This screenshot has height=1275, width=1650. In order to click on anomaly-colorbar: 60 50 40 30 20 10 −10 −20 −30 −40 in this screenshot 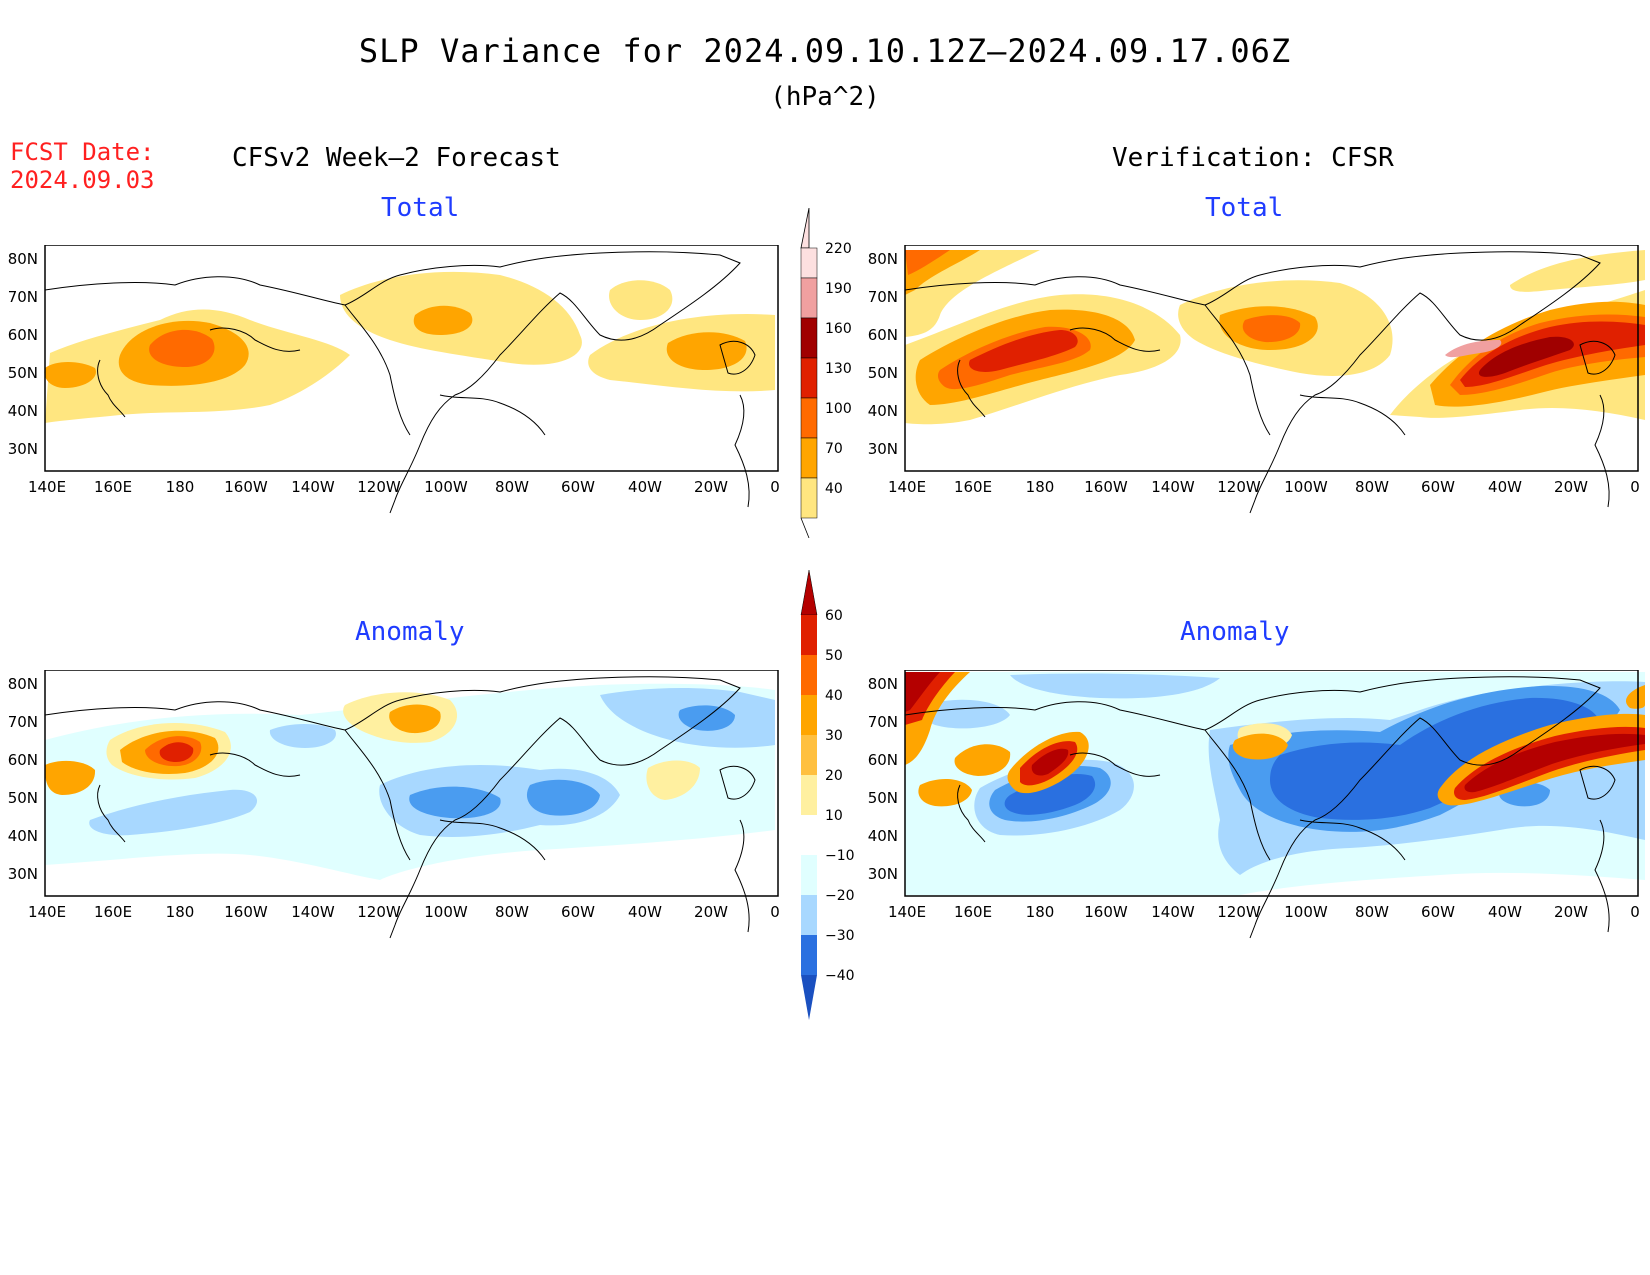, I will do `click(827, 795)`.